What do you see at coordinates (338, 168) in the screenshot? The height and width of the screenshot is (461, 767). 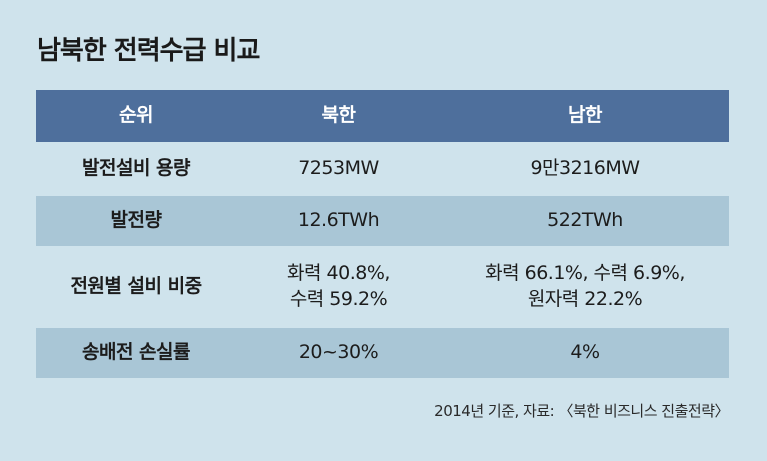 I see `north-value: 7253MW` at bounding box center [338, 168].